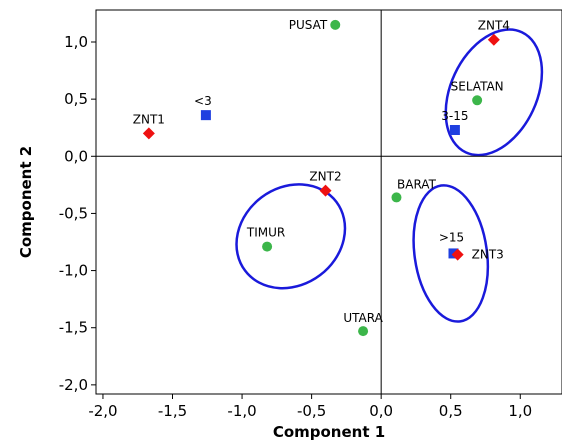  What do you see at coordinates (493, 39) in the screenshot?
I see `point-znt4` at bounding box center [493, 39].